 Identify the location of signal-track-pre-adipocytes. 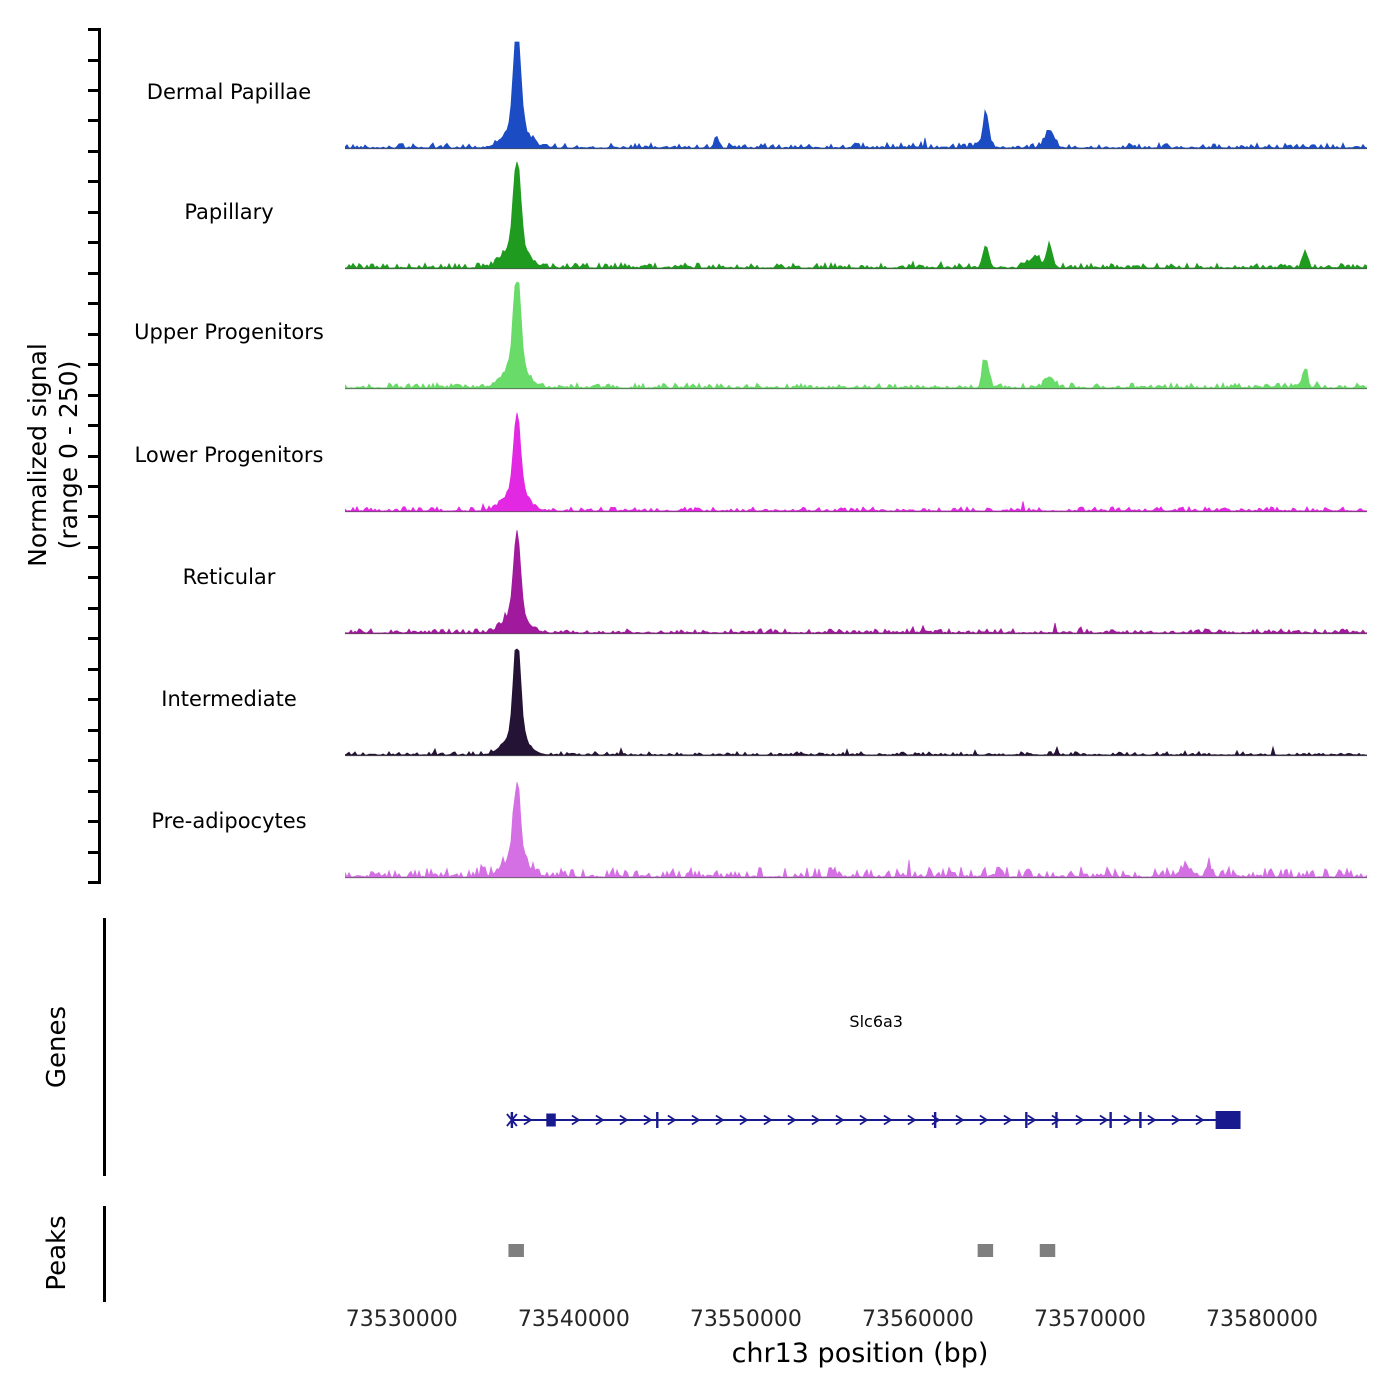
(856, 830).